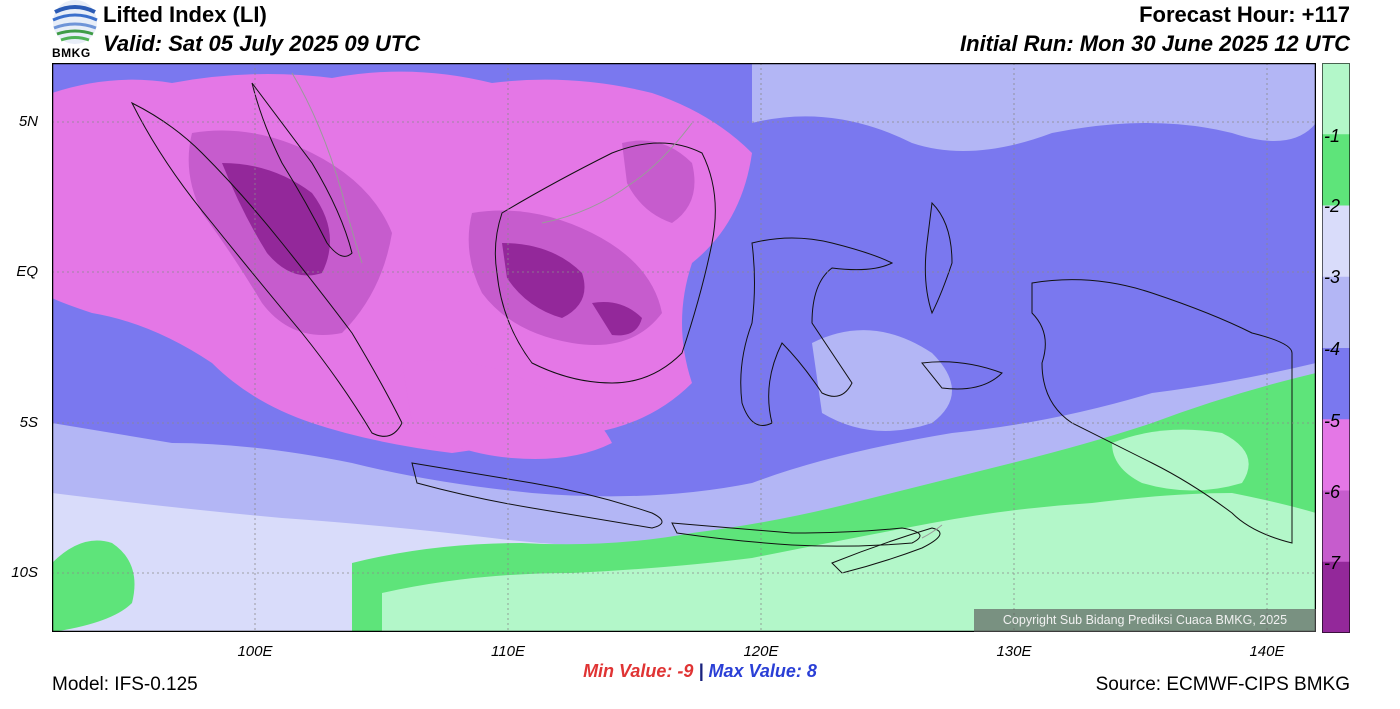 Image resolution: width=1400 pixels, height=709 pixels. What do you see at coordinates (28, 121) in the screenshot?
I see `lat-label-5n: 5N` at bounding box center [28, 121].